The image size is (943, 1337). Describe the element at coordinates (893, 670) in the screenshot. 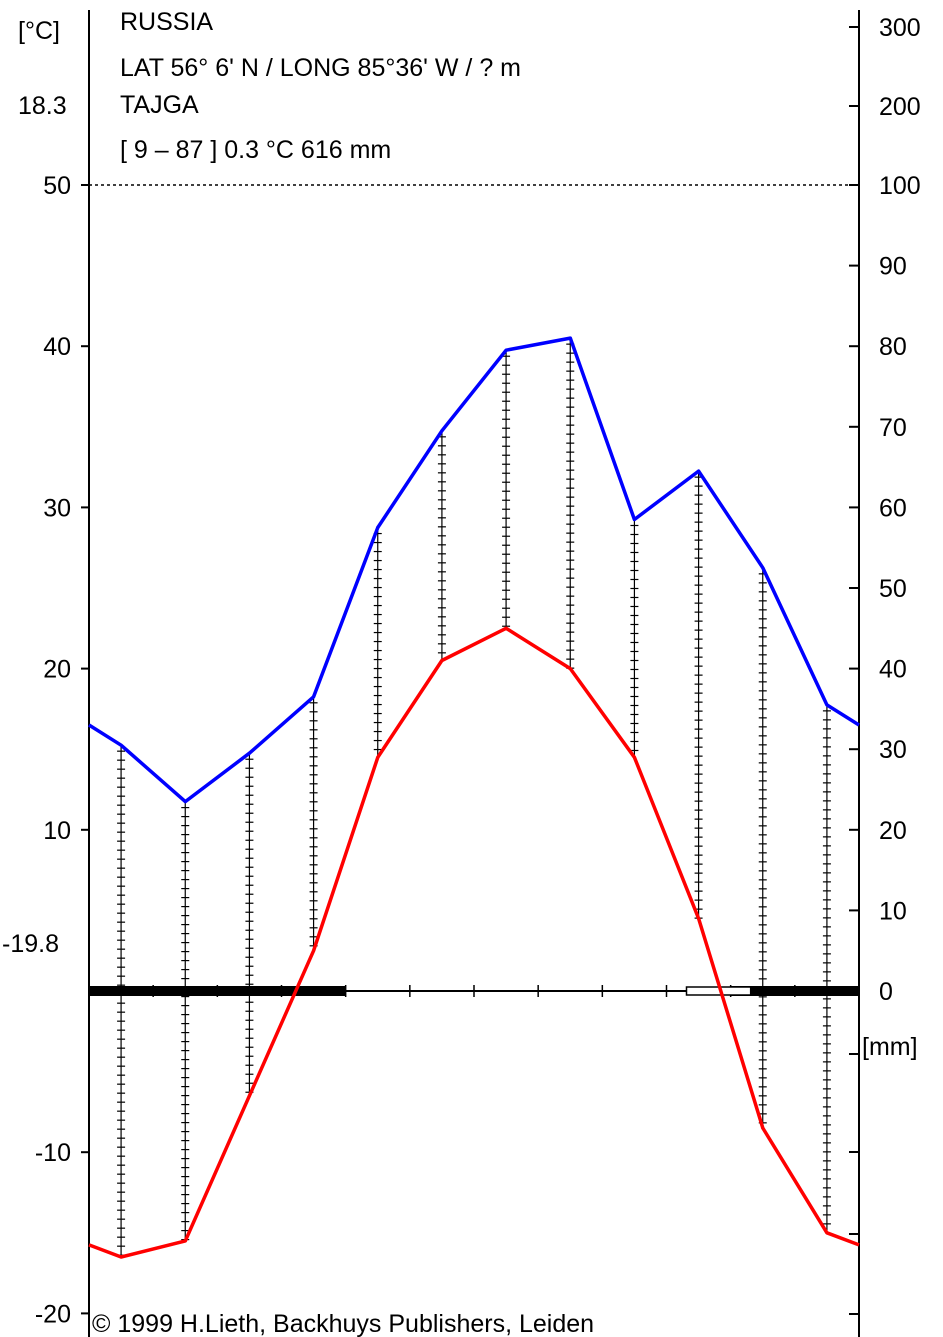

I see `right-tick-label: 40` at that location.